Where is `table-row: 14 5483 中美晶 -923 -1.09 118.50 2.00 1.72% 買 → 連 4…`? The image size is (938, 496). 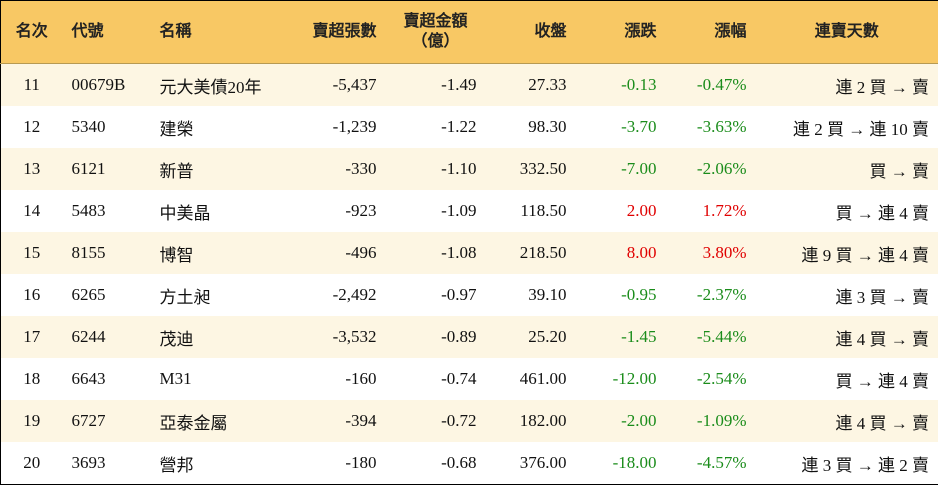 table-row: 14 5483 中美晶 -923 -1.09 118.50 2.00 1.72% 買 → 連 4… is located at coordinates (469, 211).